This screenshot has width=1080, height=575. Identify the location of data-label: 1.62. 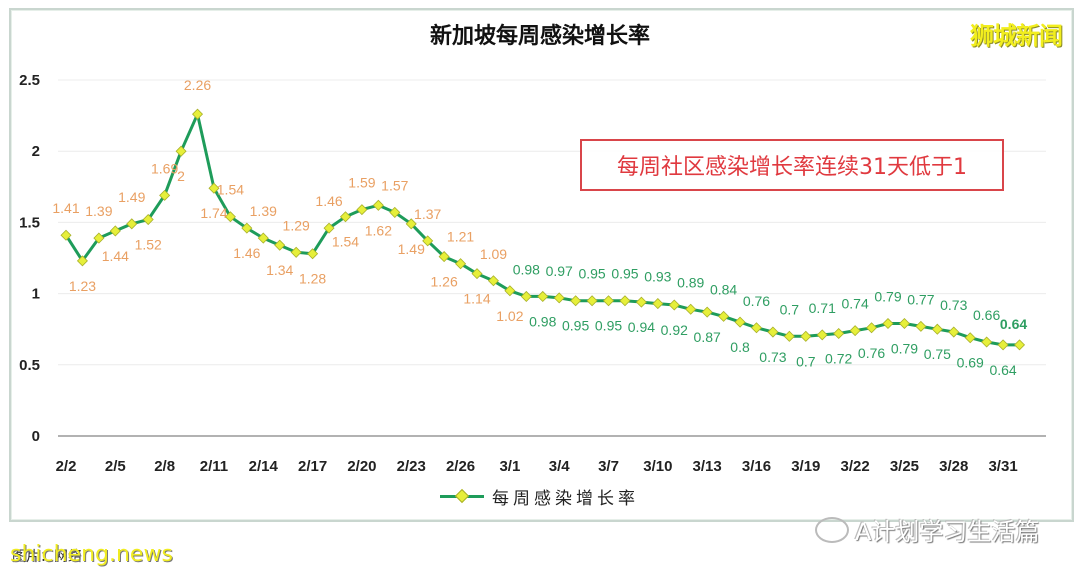
(378, 230).